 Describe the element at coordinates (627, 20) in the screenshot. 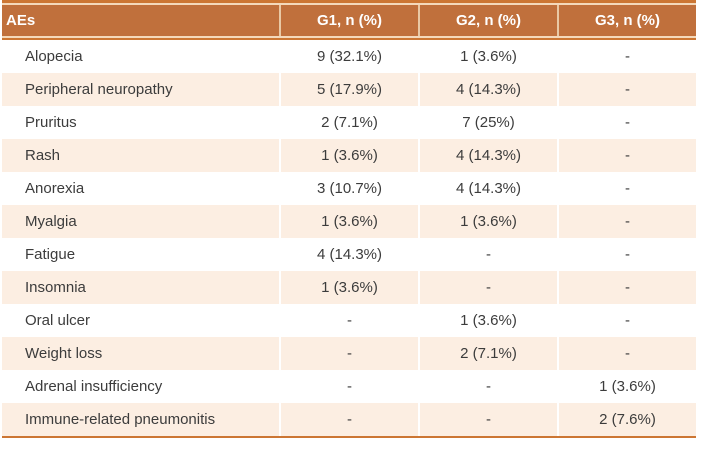

I see `header-cell-g3: G3, n (%)` at that location.